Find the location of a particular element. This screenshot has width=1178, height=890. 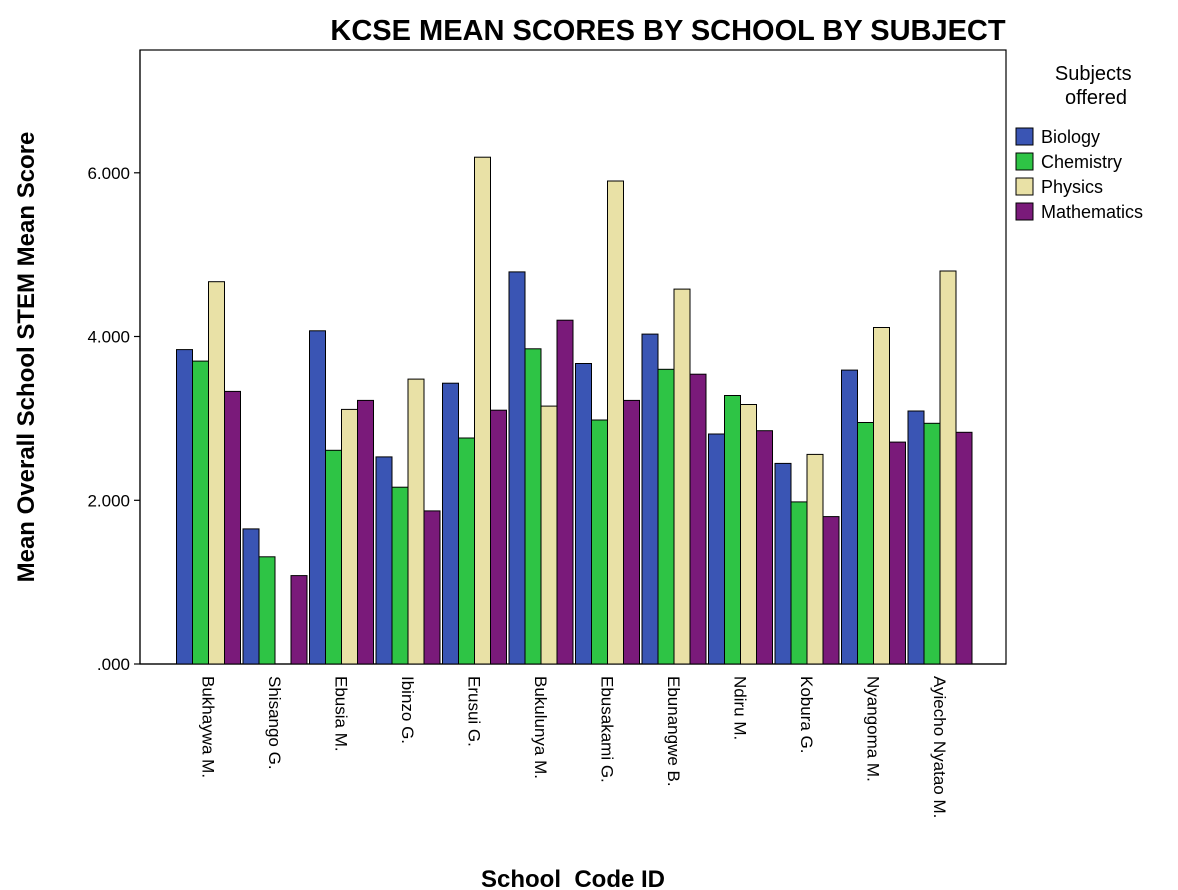

x-tick-label: Ebusia M. is located at coordinates (341, 714).